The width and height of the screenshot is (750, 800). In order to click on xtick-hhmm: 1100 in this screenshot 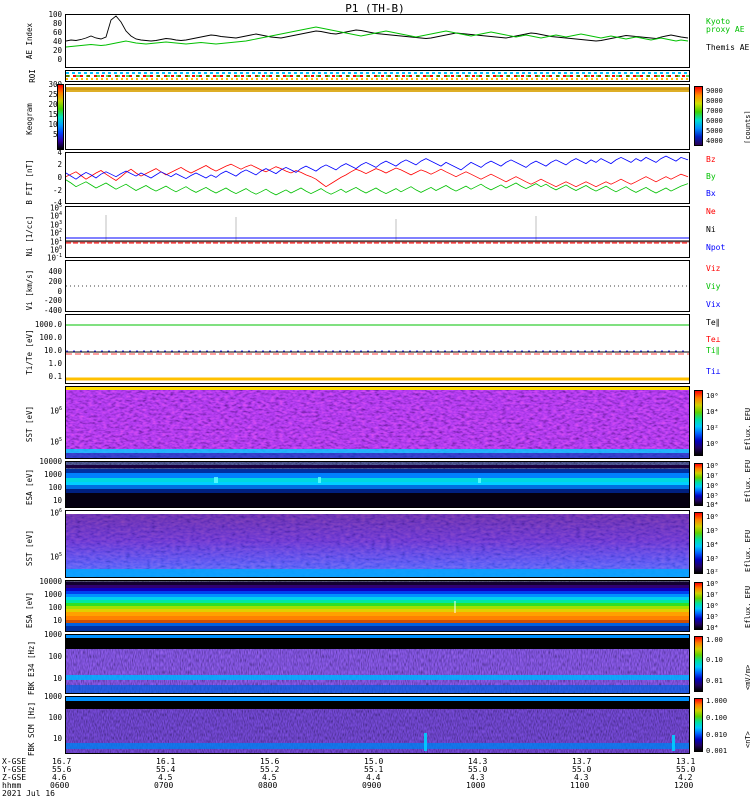, I will do `click(580, 785)`.